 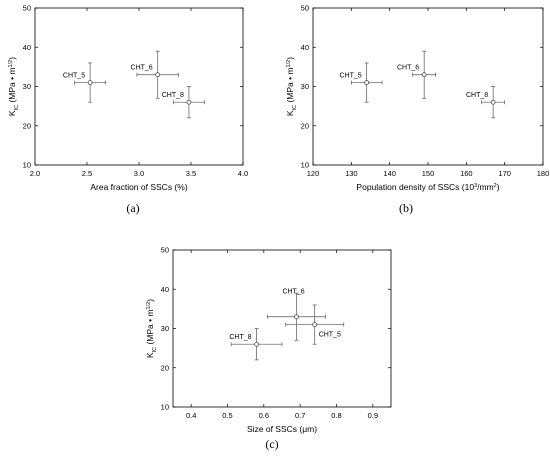 I want to click on data-point-label-2: CHT_5, so click(x=330, y=335).